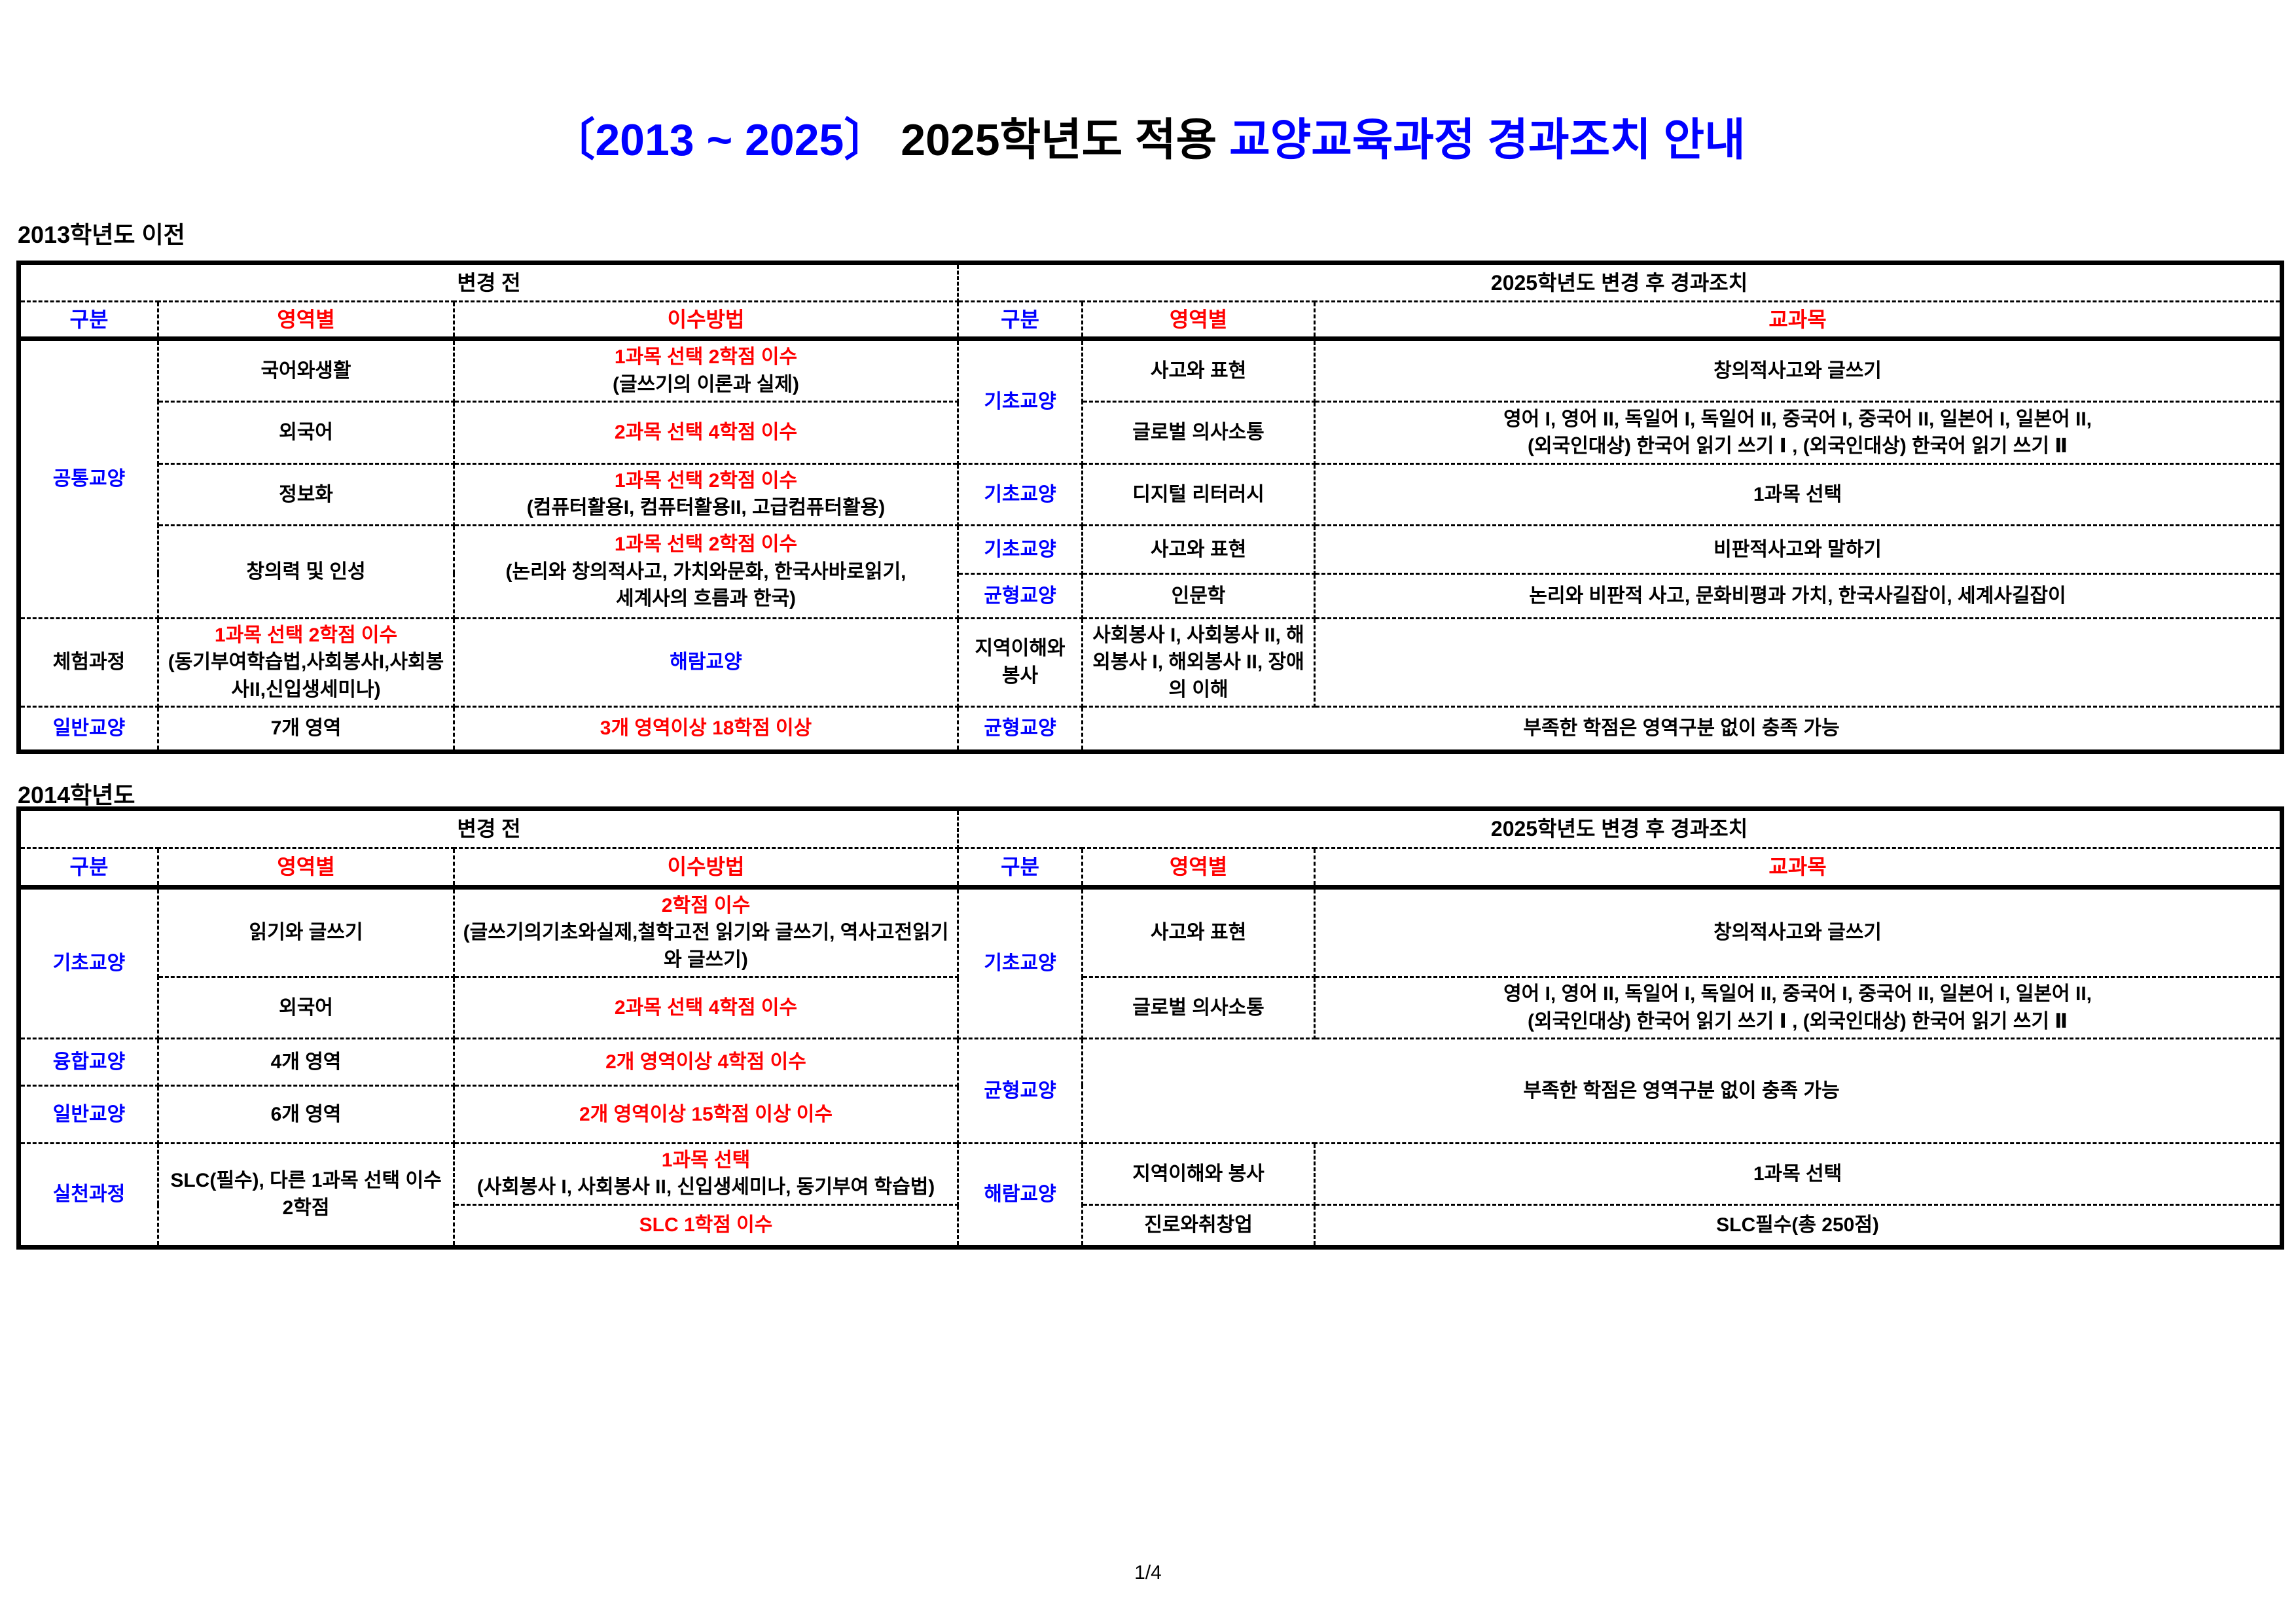  I want to click on method-cell: 2개 영역이상 15학점 이상 이수, so click(706, 1114).